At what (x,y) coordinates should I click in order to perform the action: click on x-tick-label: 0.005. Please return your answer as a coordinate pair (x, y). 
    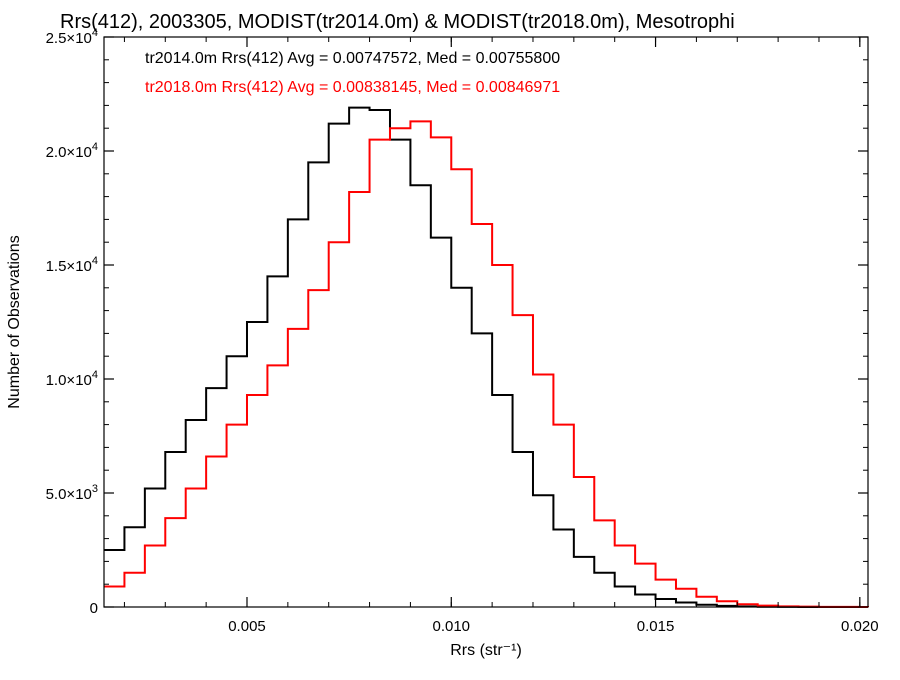
    Looking at the image, I should click on (247, 626).